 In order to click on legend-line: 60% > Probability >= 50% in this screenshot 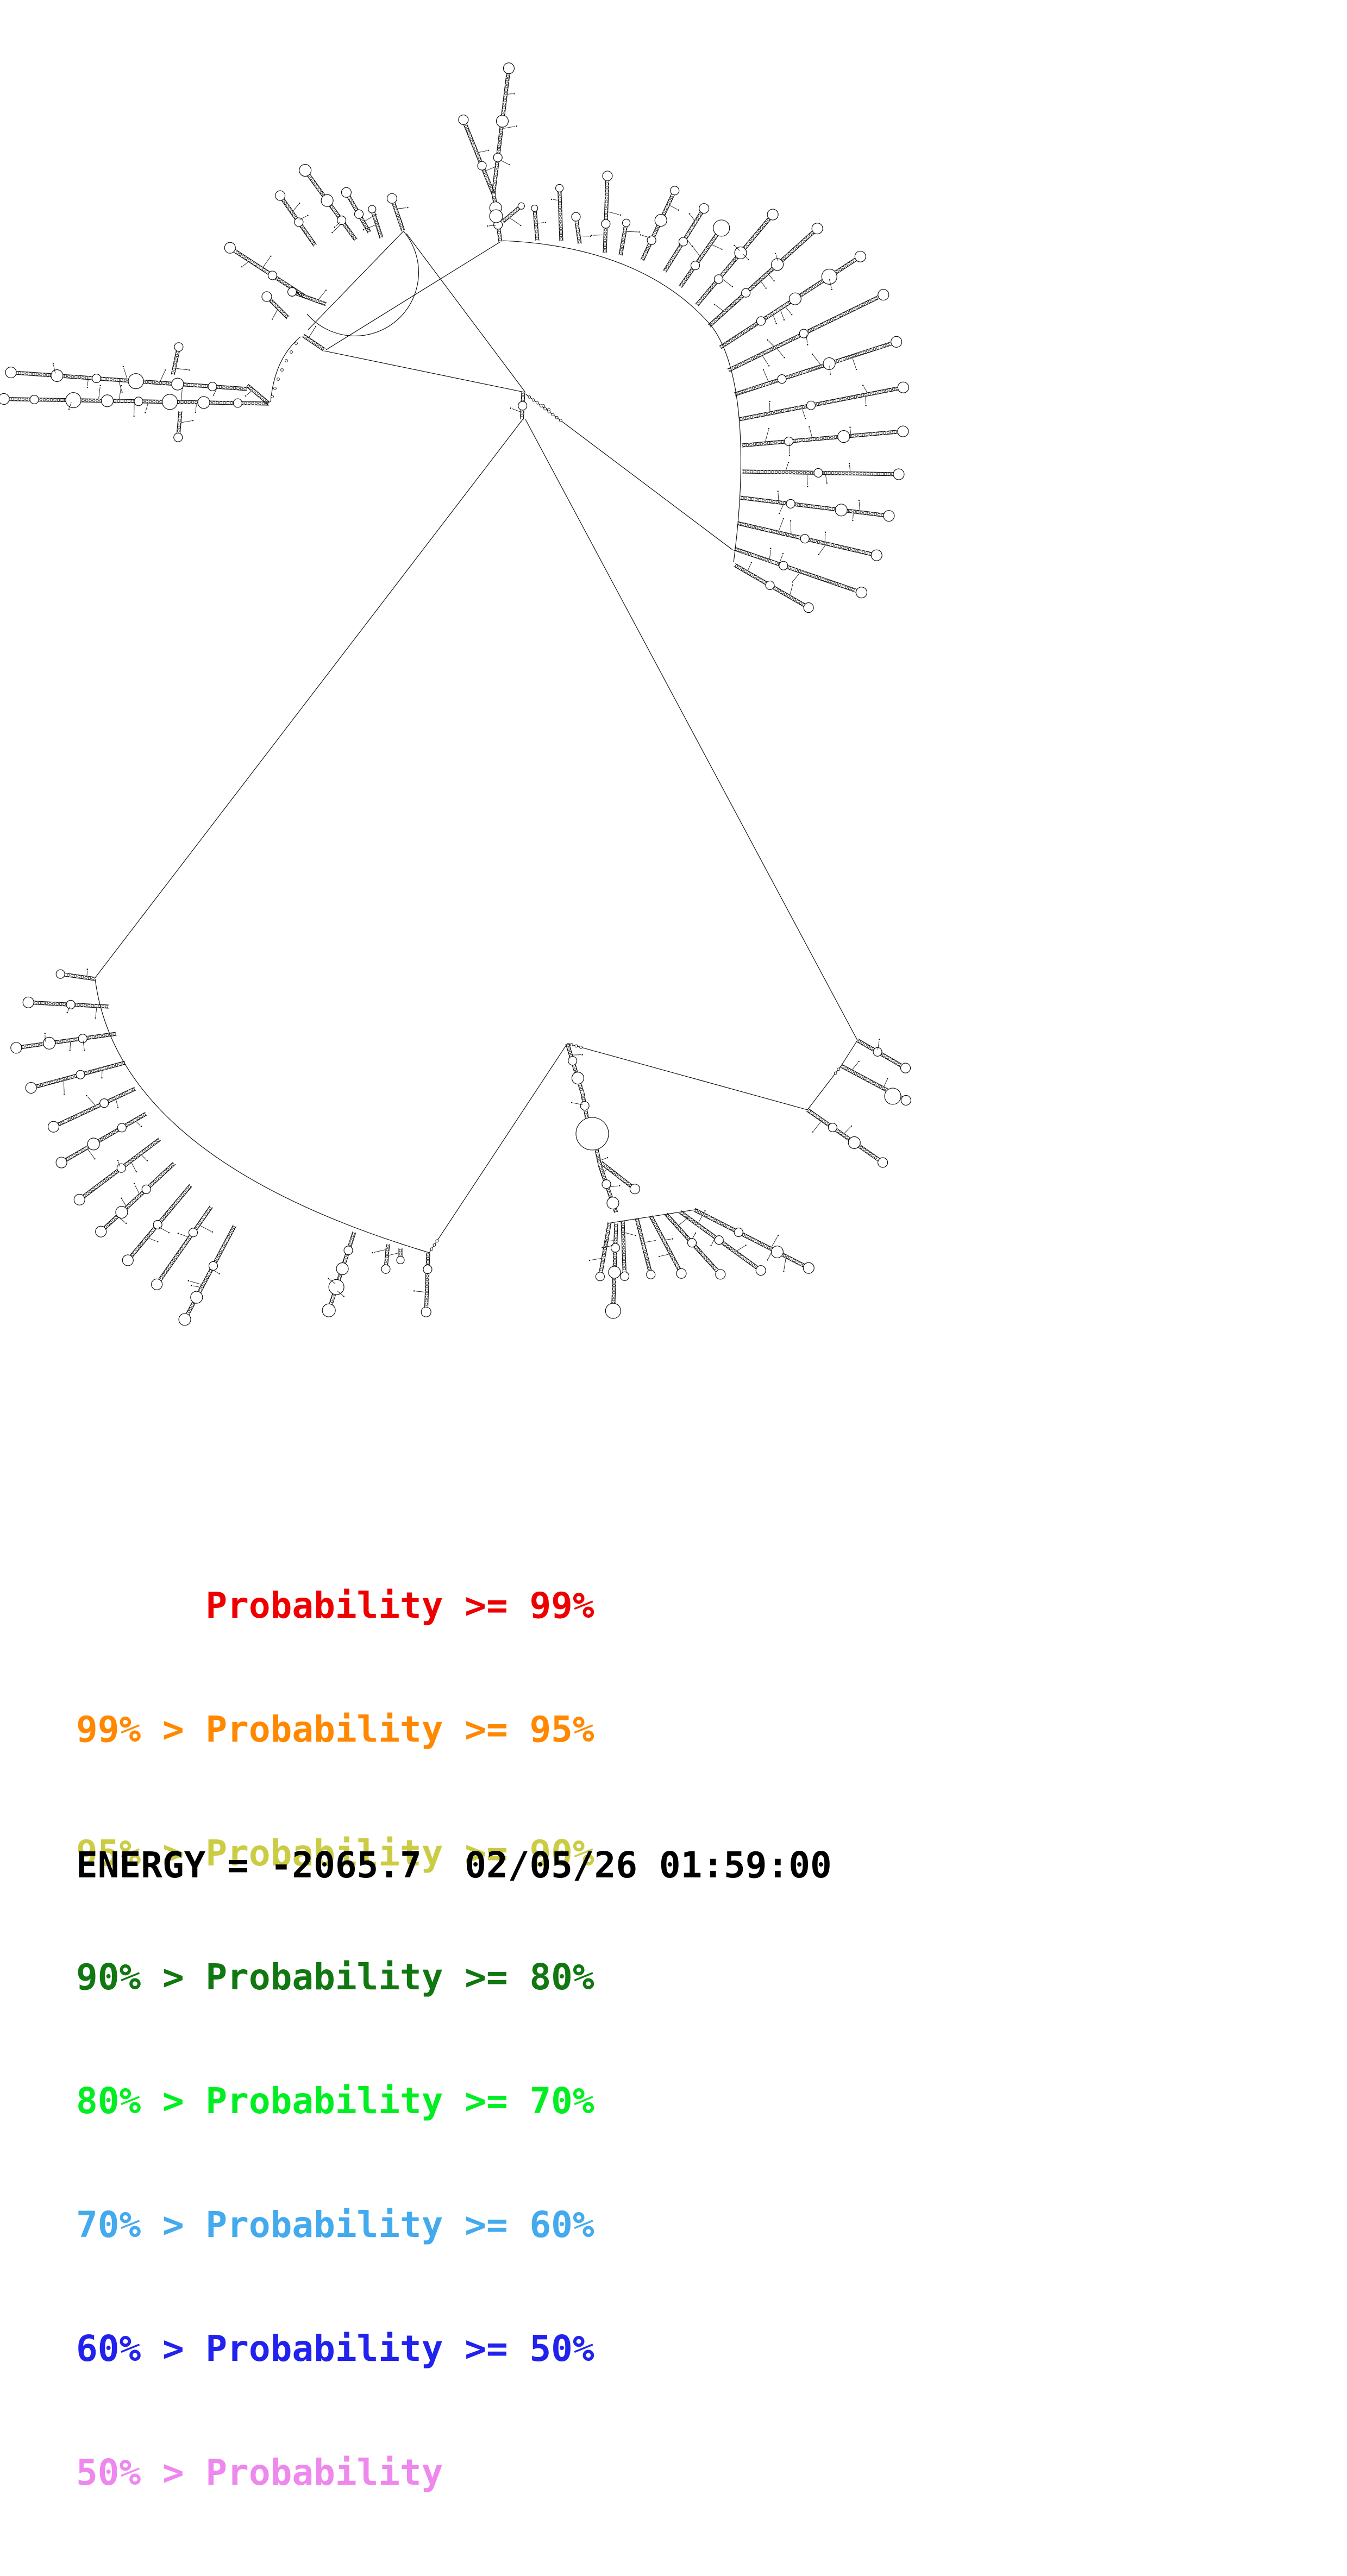, I will do `click(335, 2349)`.